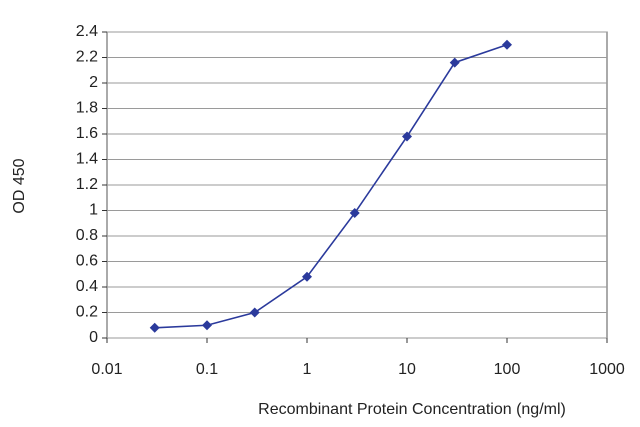 Image resolution: width=640 pixels, height=427 pixels. What do you see at coordinates (607, 369) in the screenshot?
I see `x-tick-label: 1000` at bounding box center [607, 369].